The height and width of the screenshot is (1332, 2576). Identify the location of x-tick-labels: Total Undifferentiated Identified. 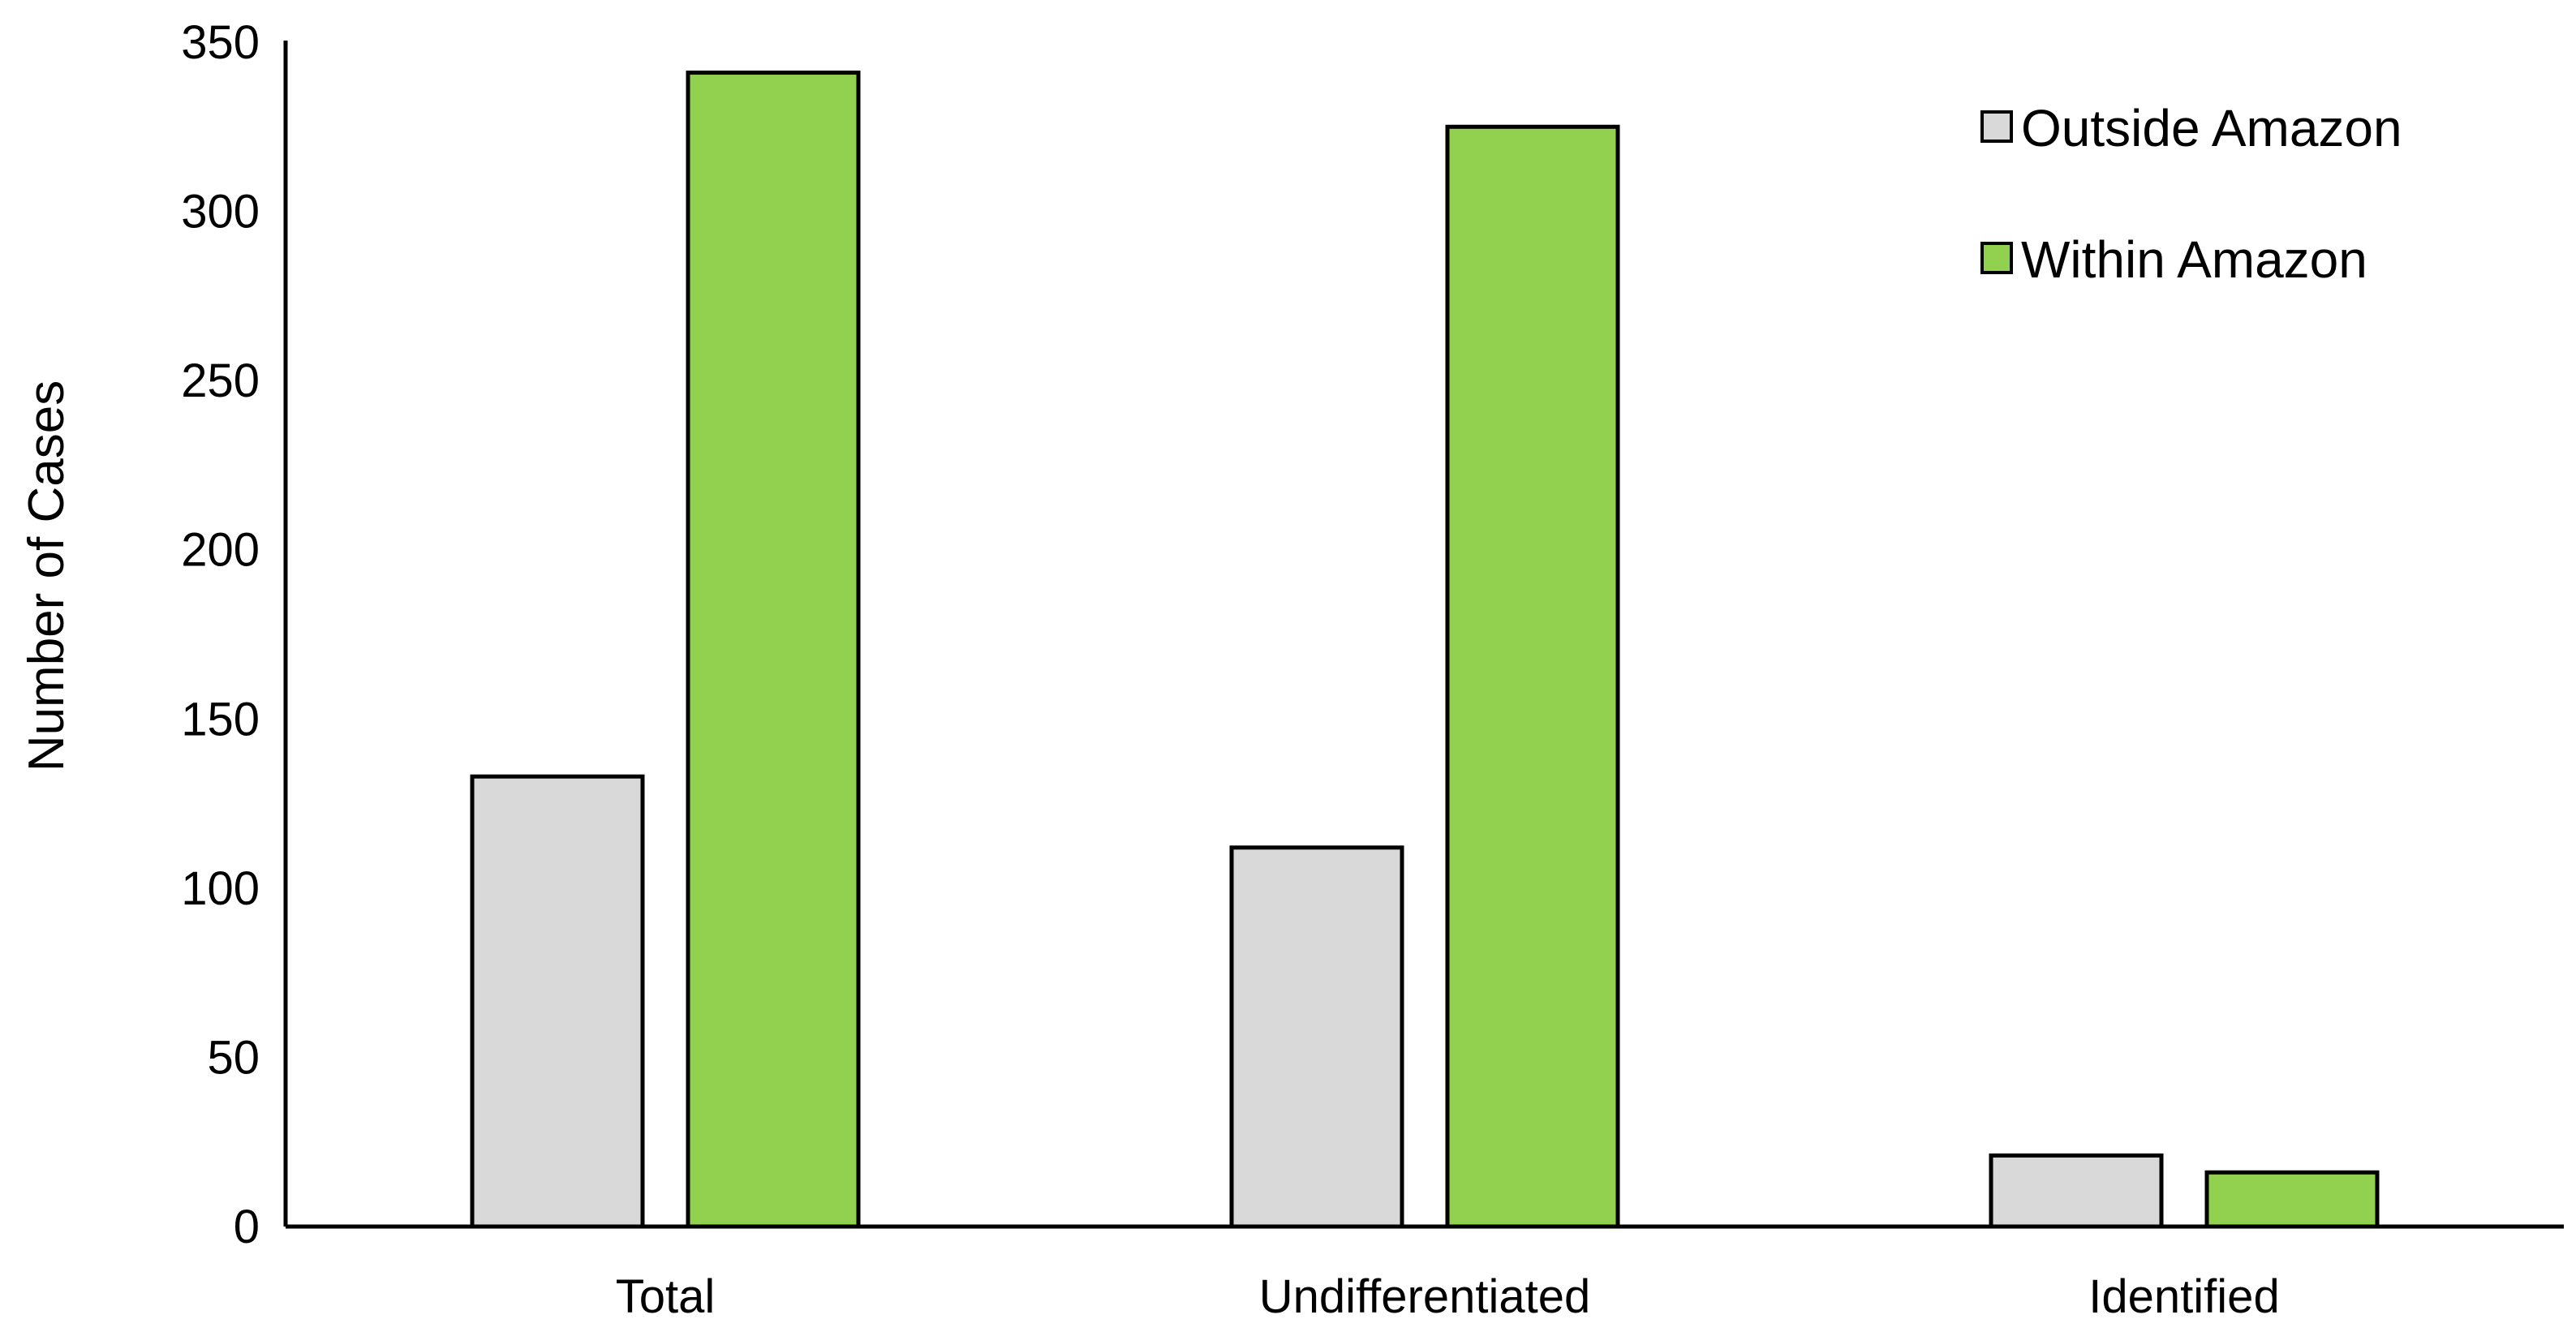
(1448, 1296).